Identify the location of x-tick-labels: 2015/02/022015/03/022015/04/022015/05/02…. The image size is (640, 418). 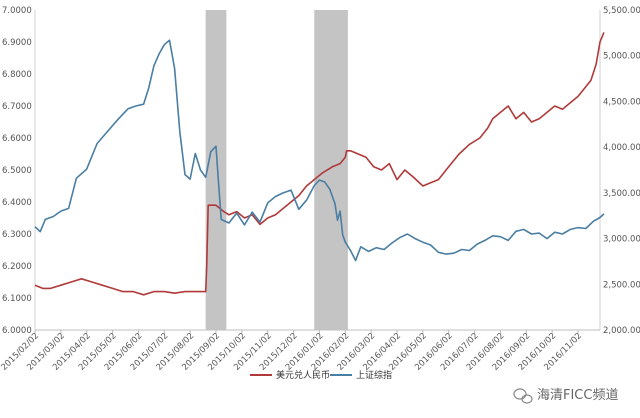
(292, 351).